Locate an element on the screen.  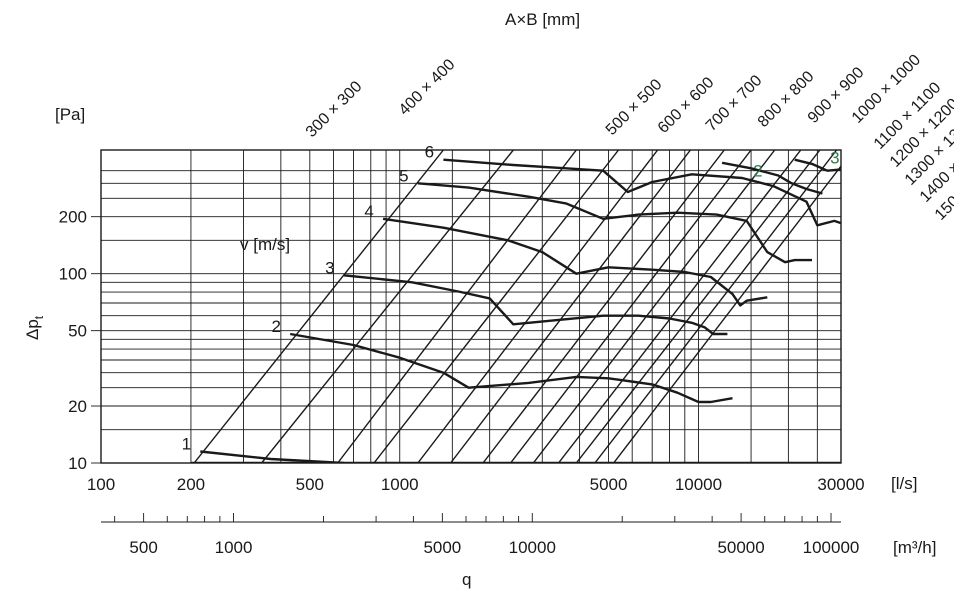
duct-size-label: 300 × 300 is located at coordinates (334, 109).